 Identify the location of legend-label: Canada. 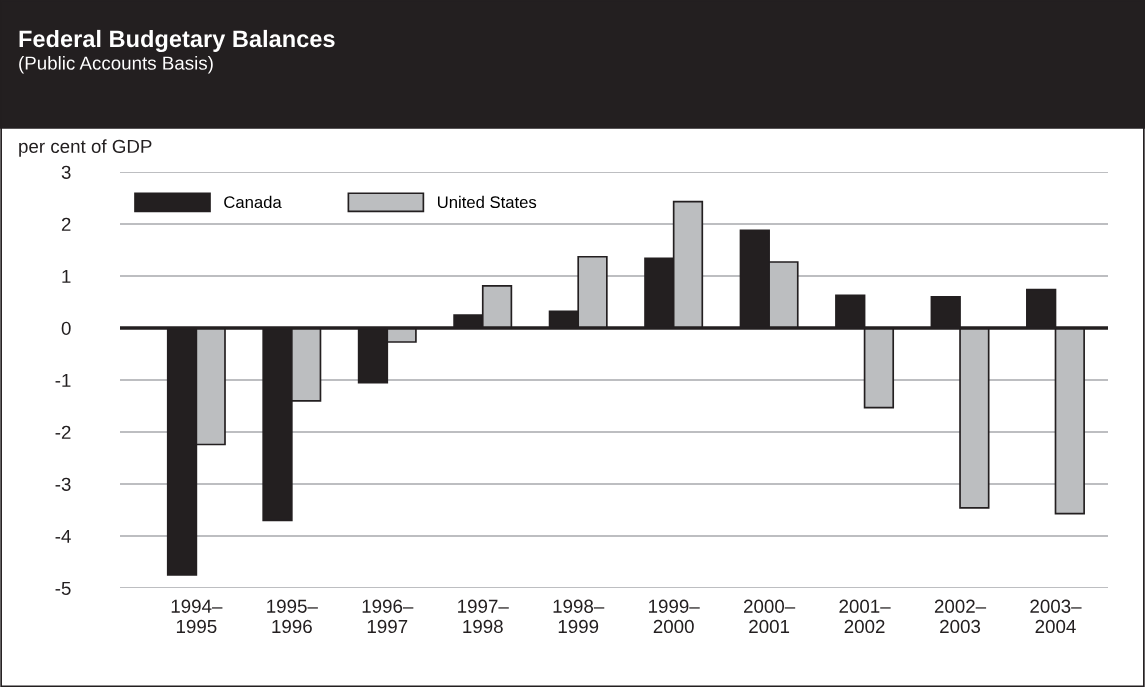
(253, 202).